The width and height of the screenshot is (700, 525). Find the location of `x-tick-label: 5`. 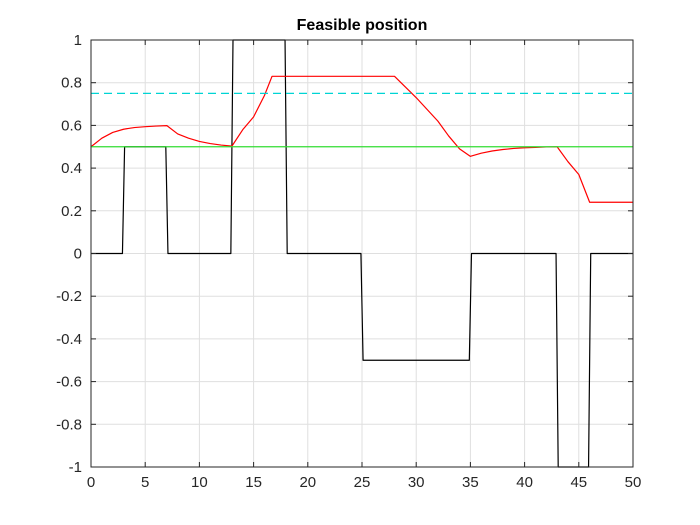

x-tick-label: 5 is located at coordinates (145, 482).